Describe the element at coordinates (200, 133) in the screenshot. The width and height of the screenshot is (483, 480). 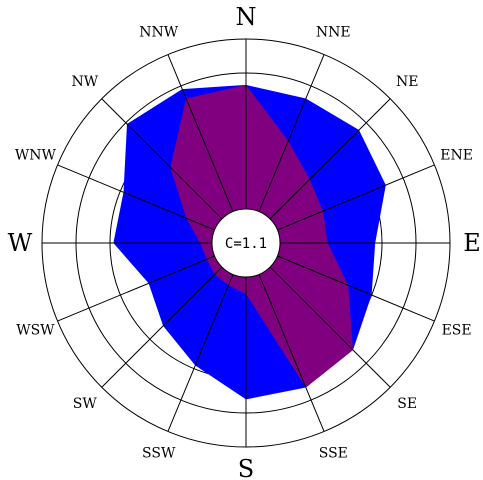
I see `ray-nnw` at that location.